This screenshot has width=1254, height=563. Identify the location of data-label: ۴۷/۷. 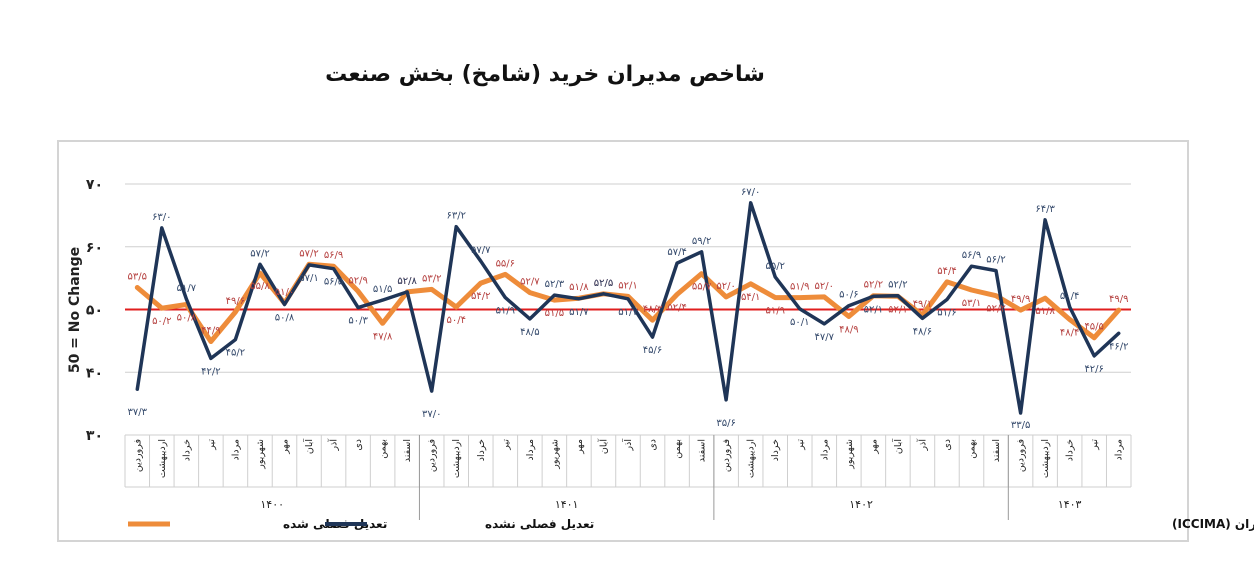
(825, 337).